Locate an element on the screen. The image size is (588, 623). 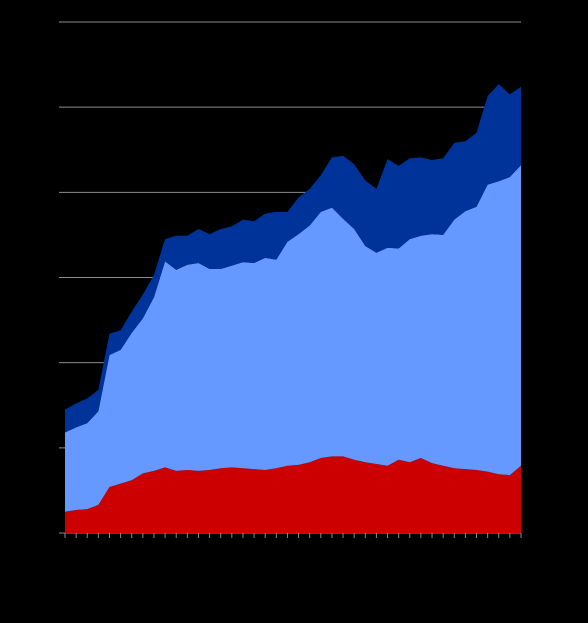
area is located at coordinates (293, 494).